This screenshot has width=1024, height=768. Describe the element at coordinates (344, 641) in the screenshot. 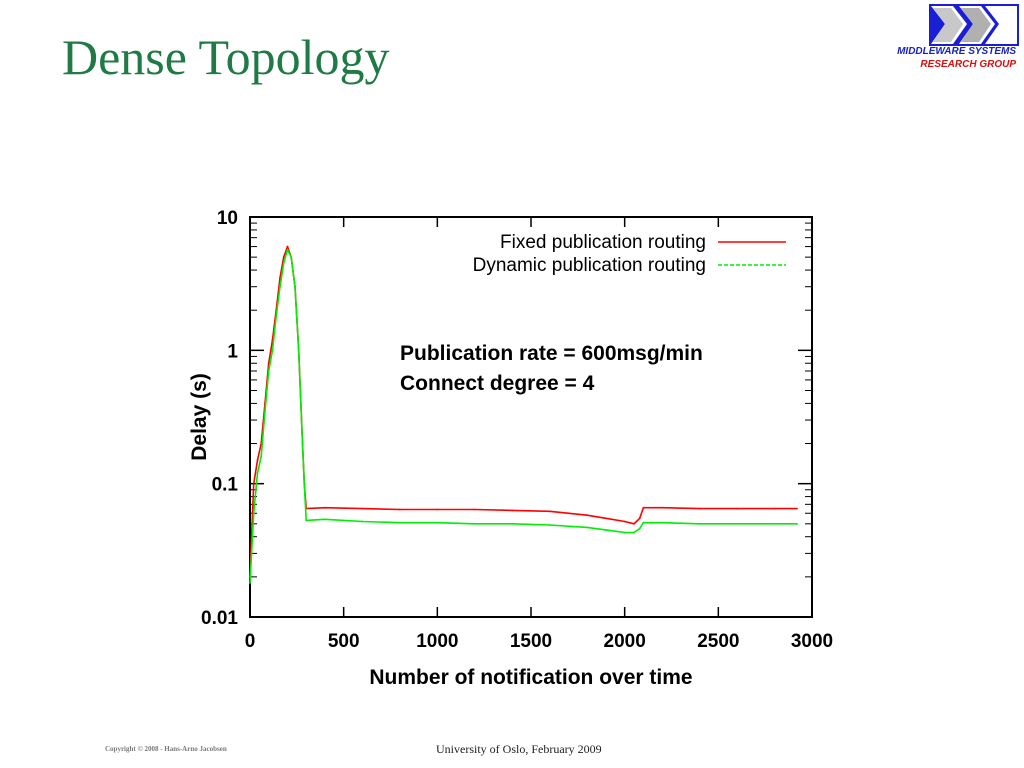

I see `x-tick-label: 500` at that location.